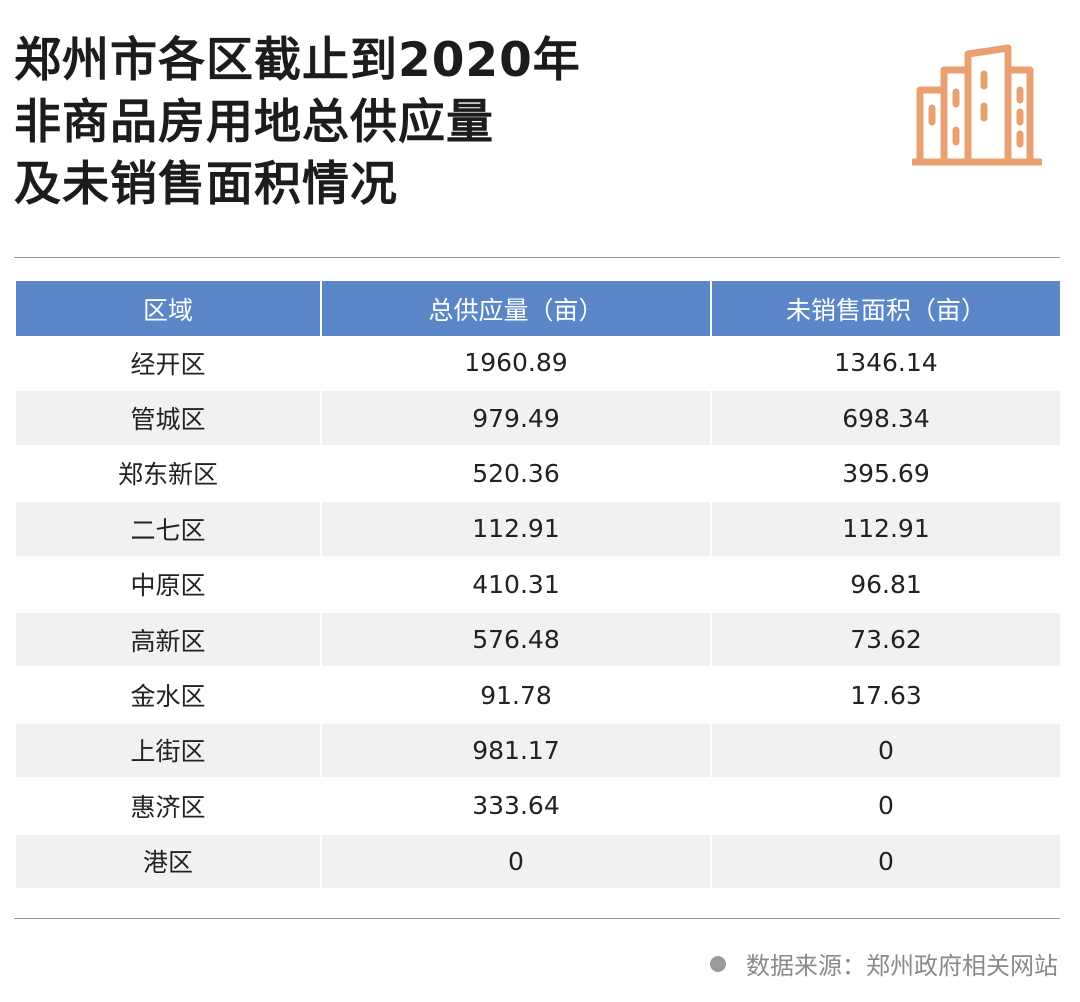  I want to click on cell-district: 管城区, so click(169, 419).